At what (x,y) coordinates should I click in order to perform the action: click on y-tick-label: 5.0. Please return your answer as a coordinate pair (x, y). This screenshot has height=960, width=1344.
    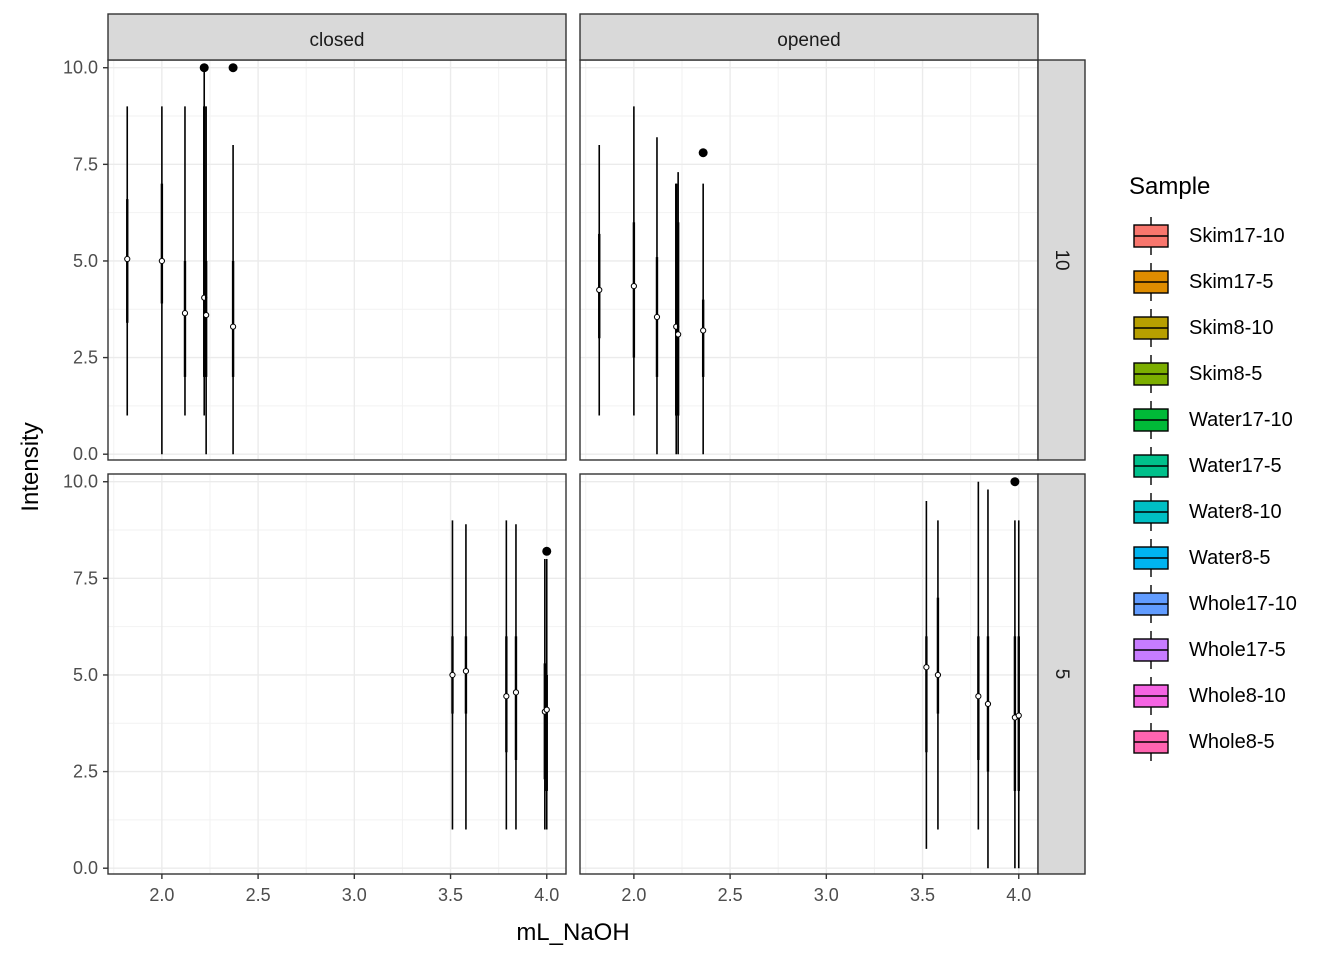
    Looking at the image, I should click on (85, 261).